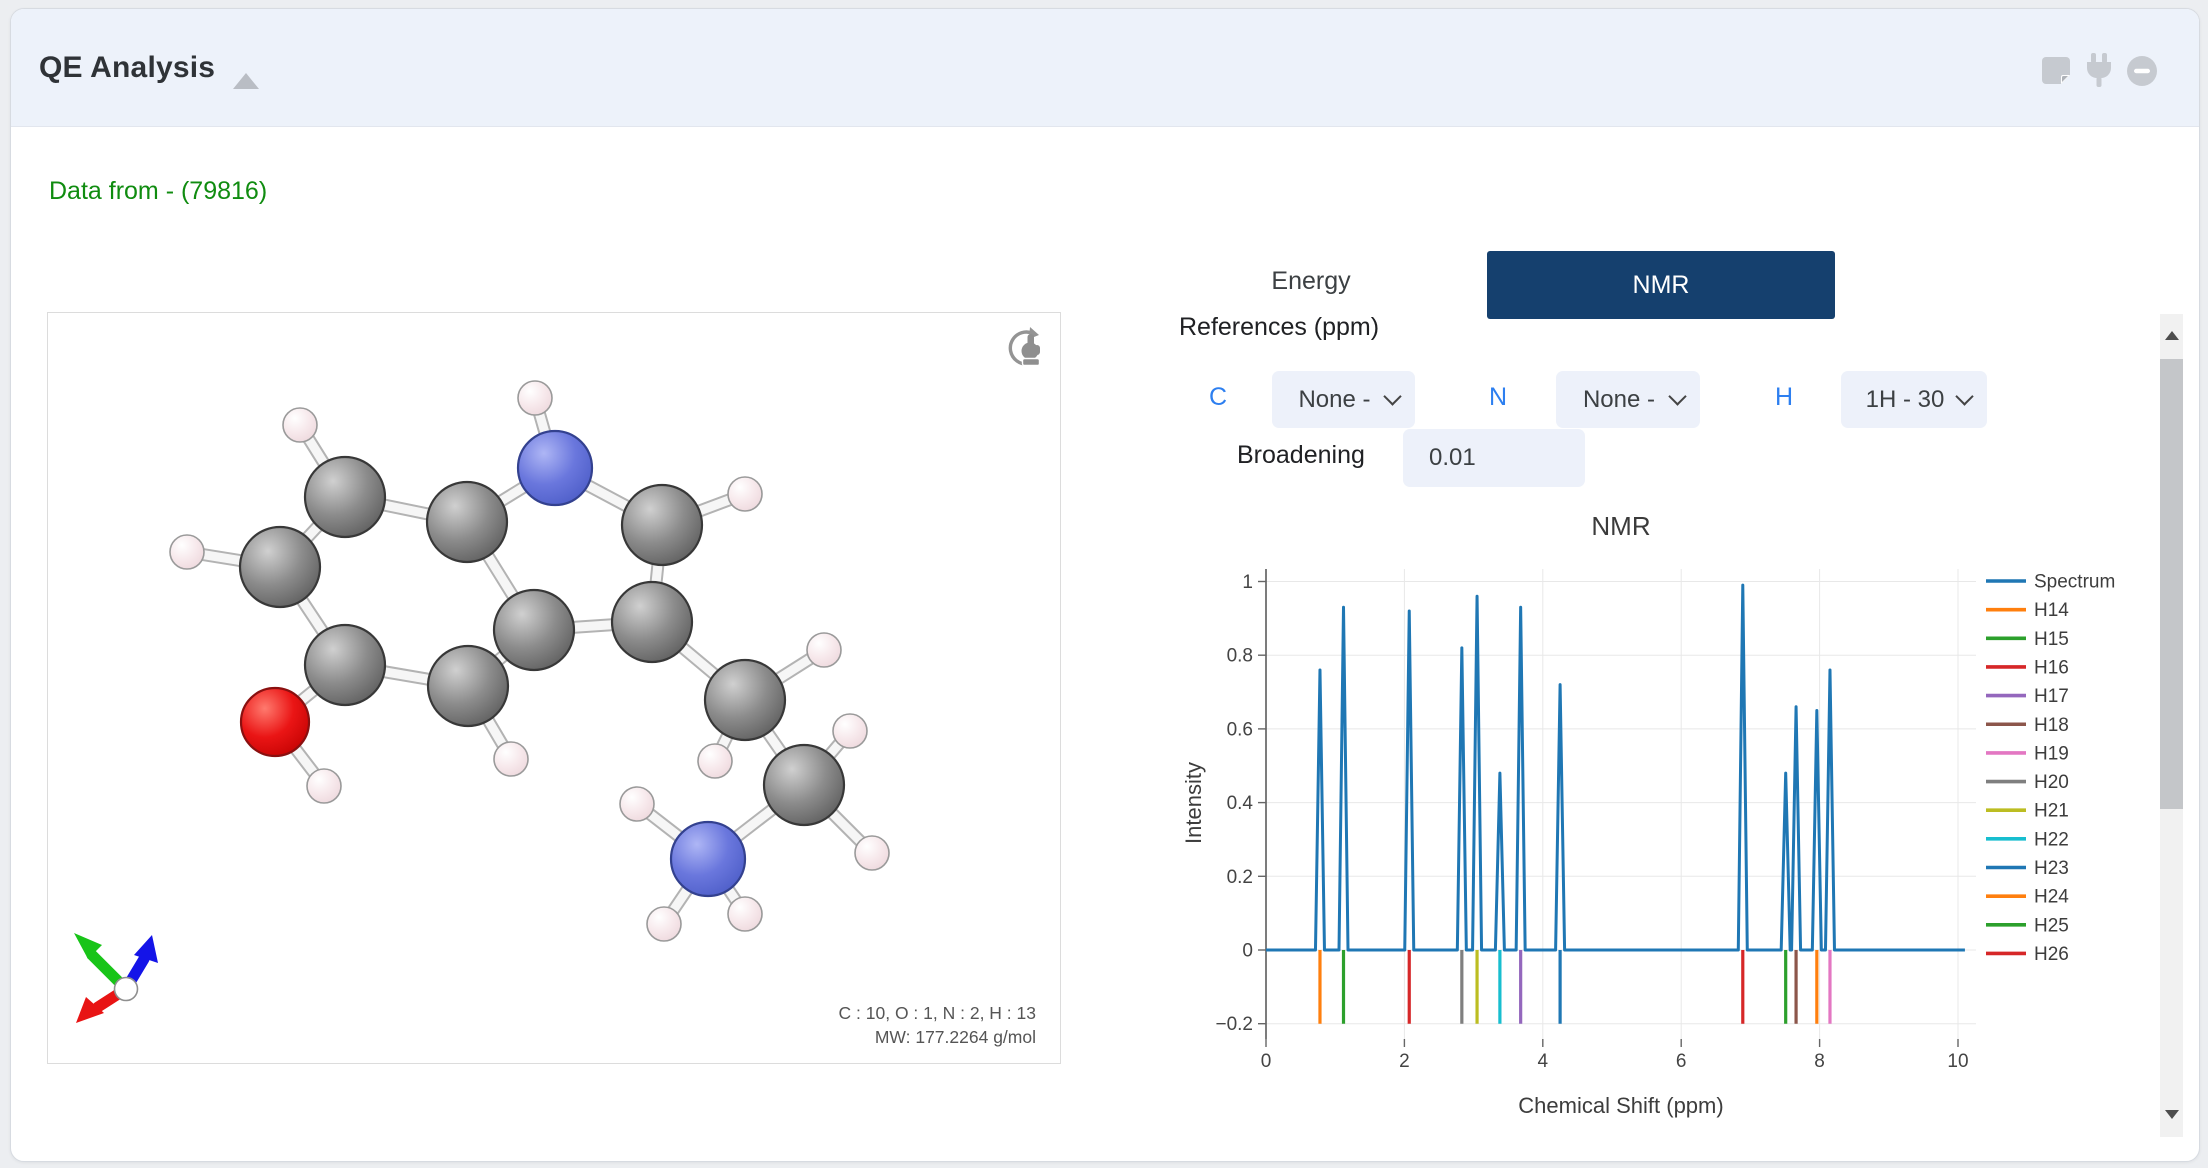  Describe the element at coordinates (1543, 1061) in the screenshot. I see `x-tick-label: 4` at that location.